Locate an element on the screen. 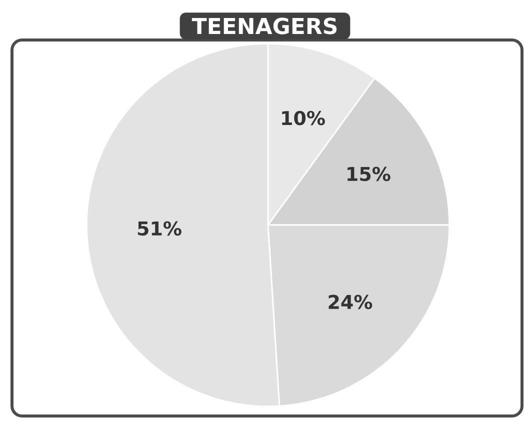 The image size is (531, 424). data-label: 15% is located at coordinates (369, 174).